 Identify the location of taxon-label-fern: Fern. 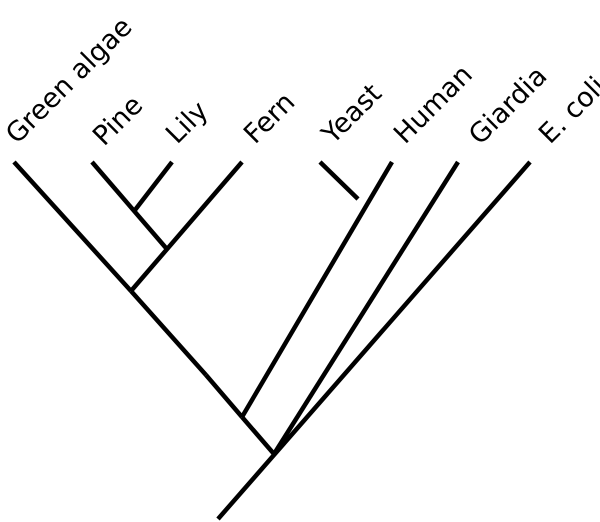
(269, 118).